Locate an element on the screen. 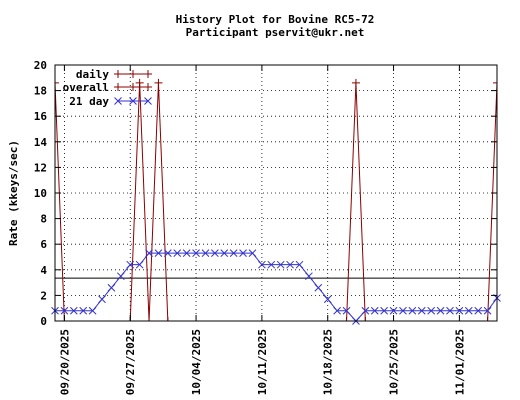  y-tick-label: 4 is located at coordinates (43, 270).